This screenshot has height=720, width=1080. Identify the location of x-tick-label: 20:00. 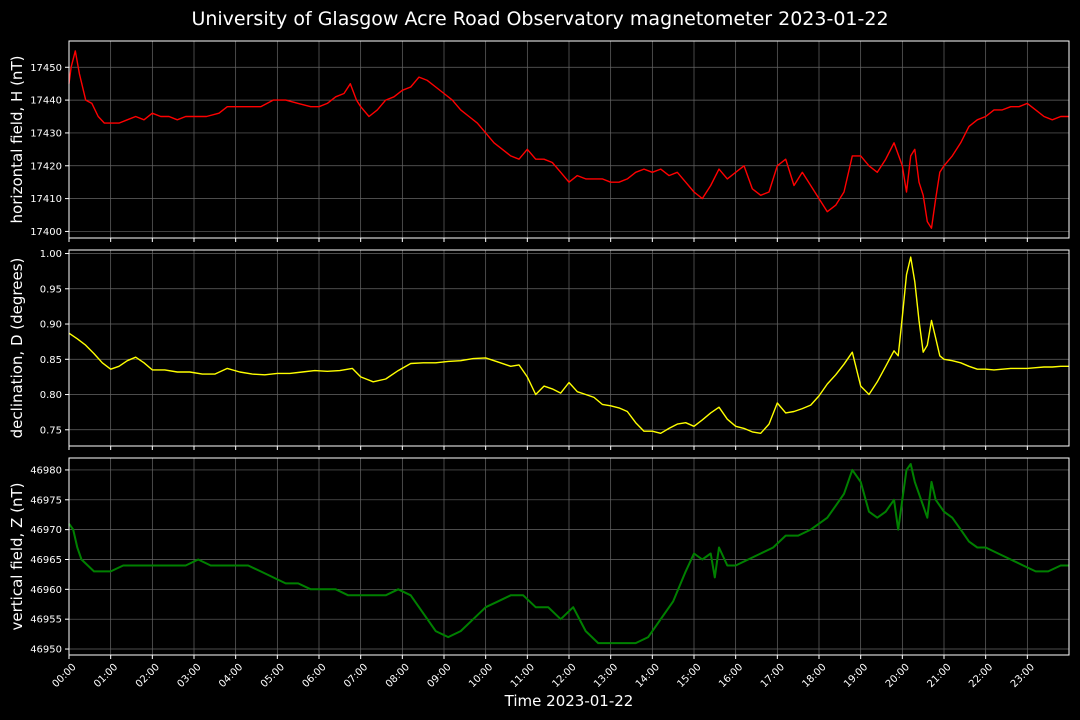
(898, 676).